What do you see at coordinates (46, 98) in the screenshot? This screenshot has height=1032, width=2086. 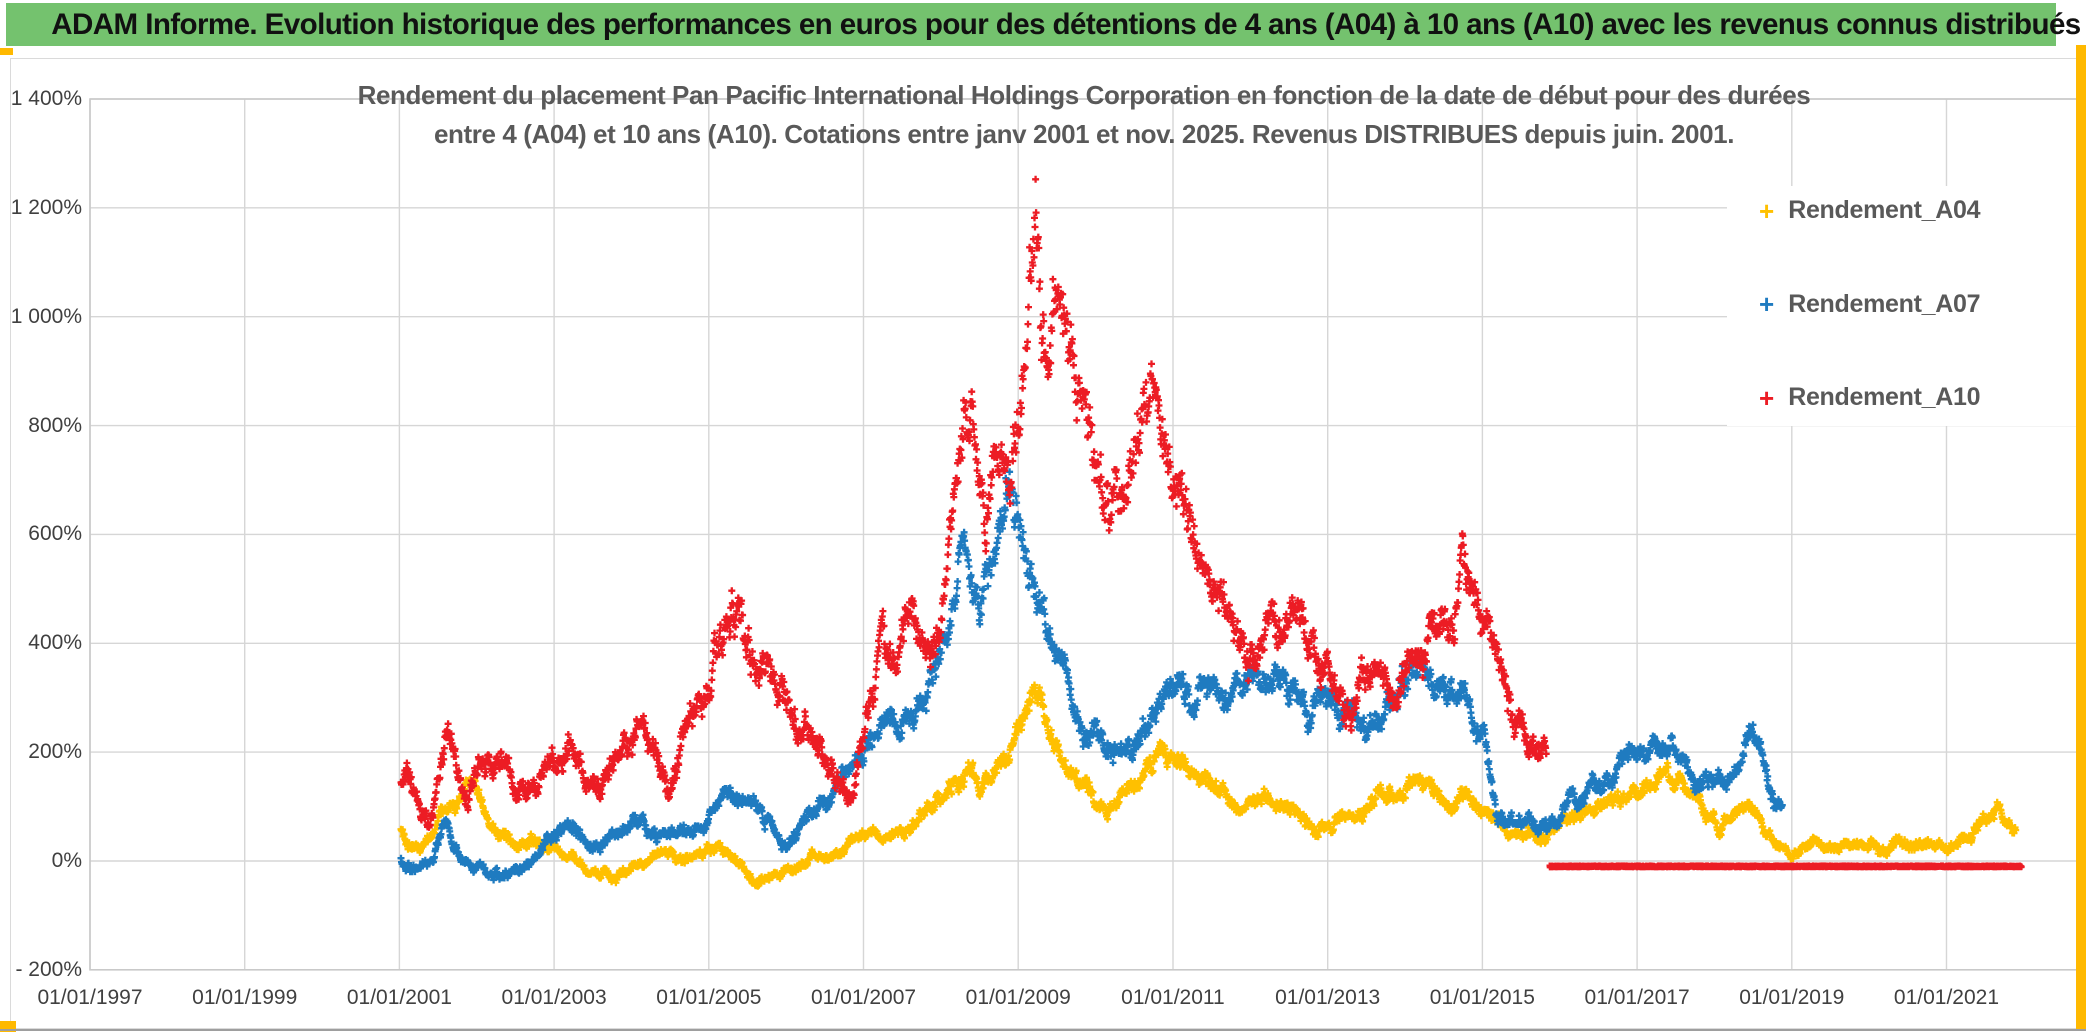 I see `y-tick-label: 1 400%` at bounding box center [46, 98].